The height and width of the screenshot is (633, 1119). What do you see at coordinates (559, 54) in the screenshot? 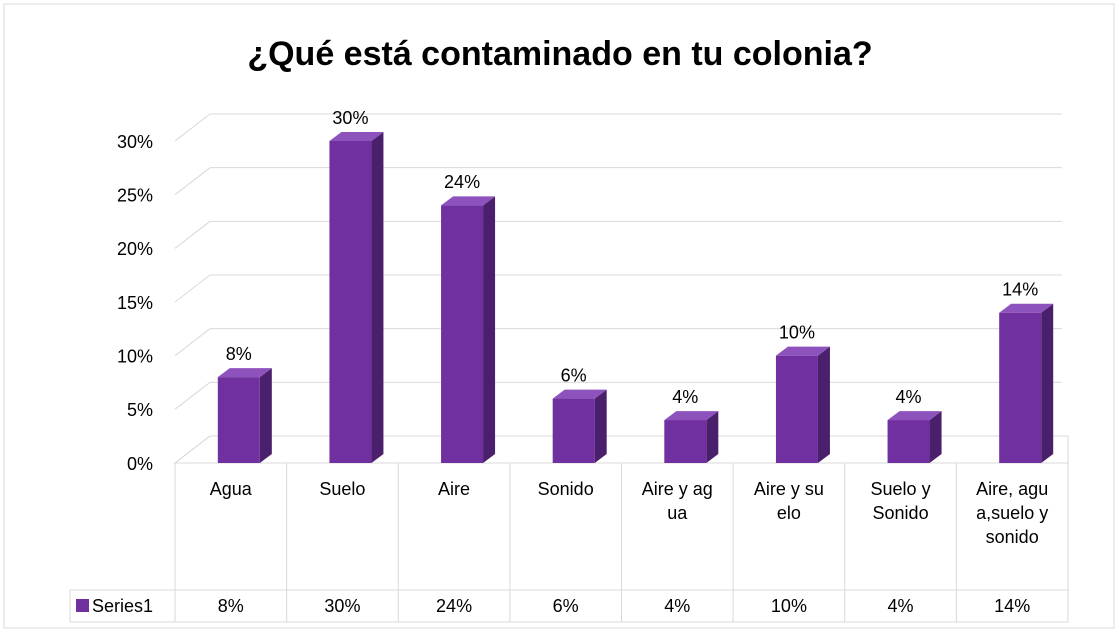
I see `chart-title: ¿Qué está contaminado en tu colonia?` at bounding box center [559, 54].